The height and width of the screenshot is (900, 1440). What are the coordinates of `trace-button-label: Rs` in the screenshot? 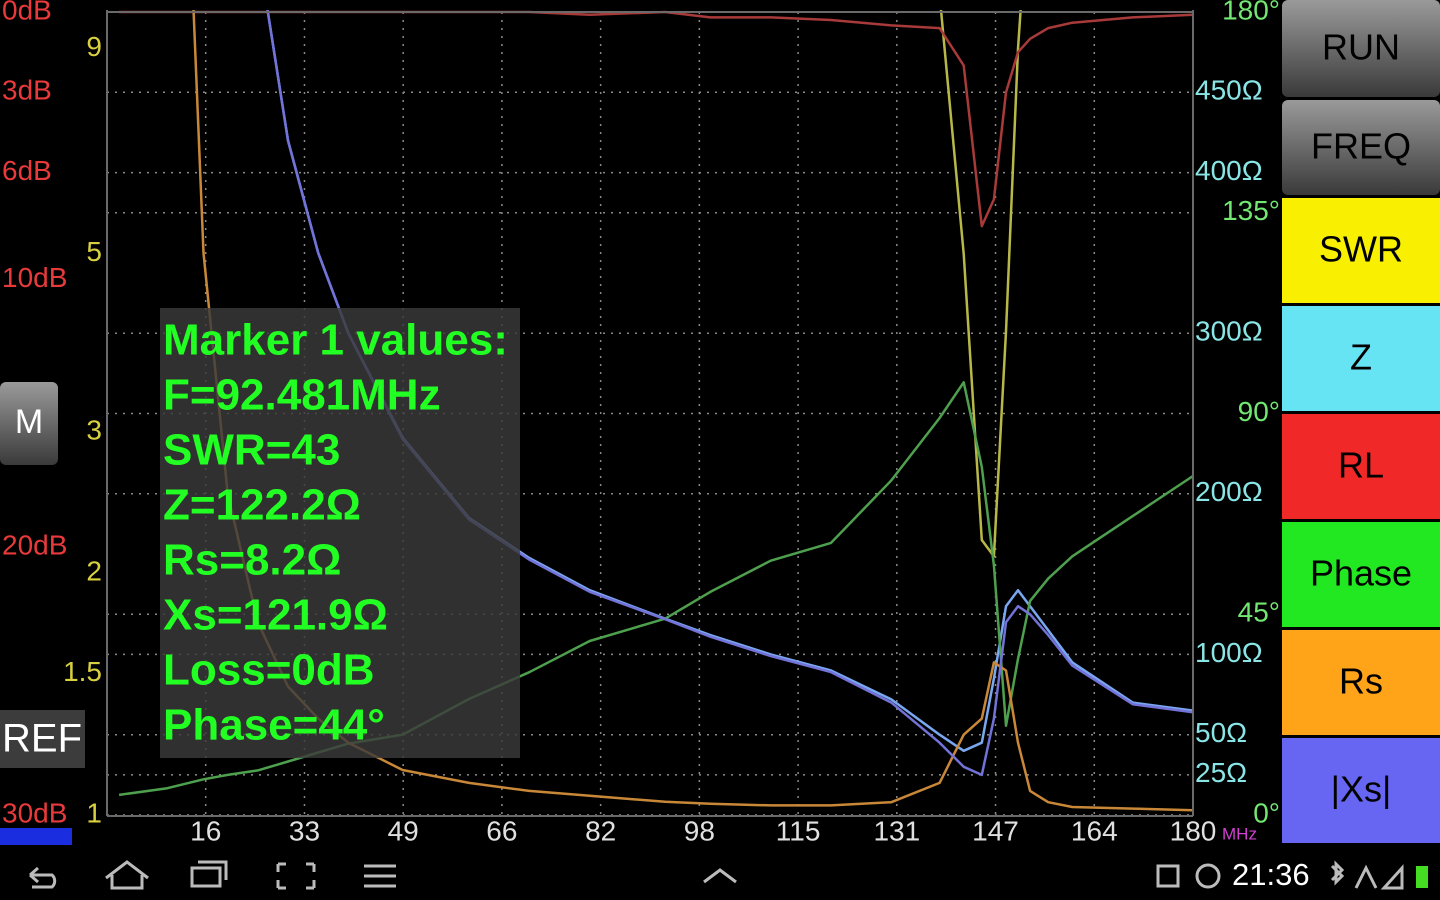 It's located at (1361, 681).